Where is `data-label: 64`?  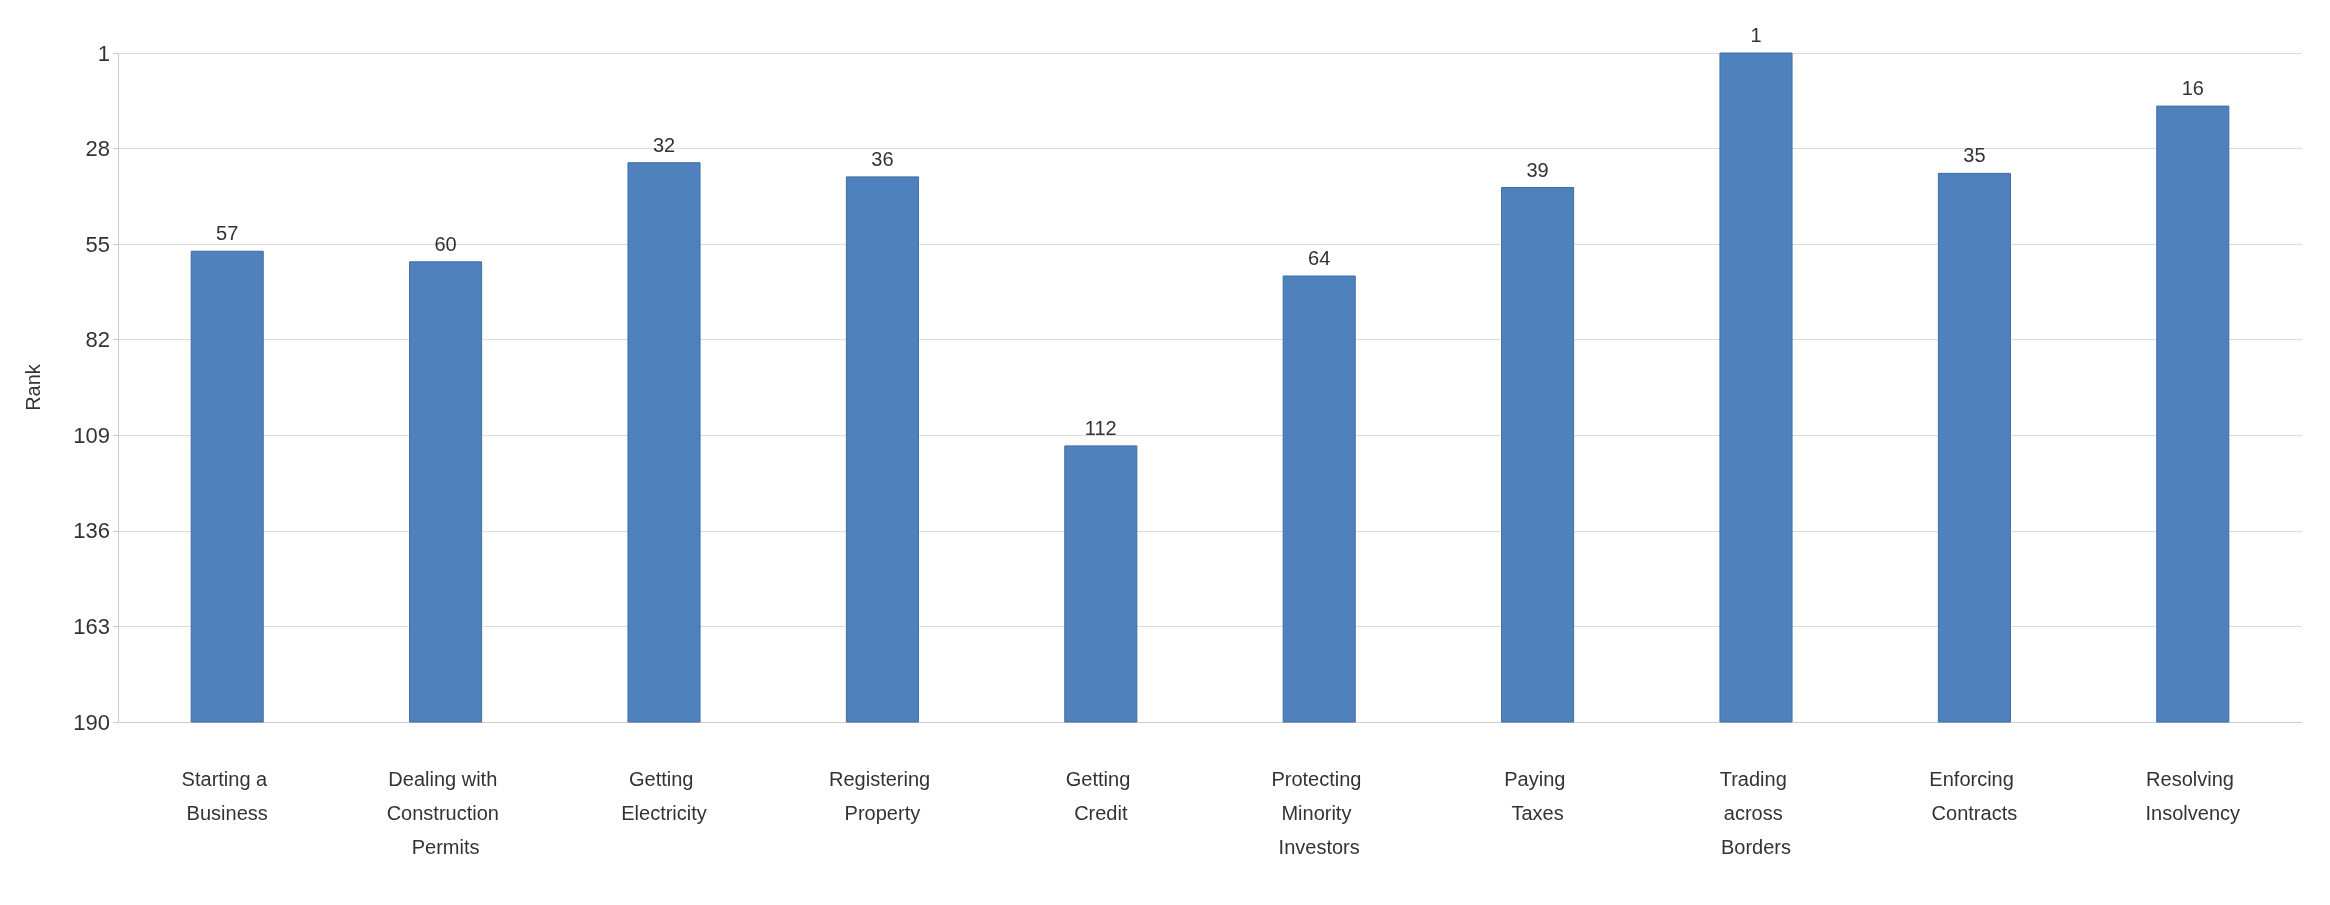 data-label: 64 is located at coordinates (1319, 258).